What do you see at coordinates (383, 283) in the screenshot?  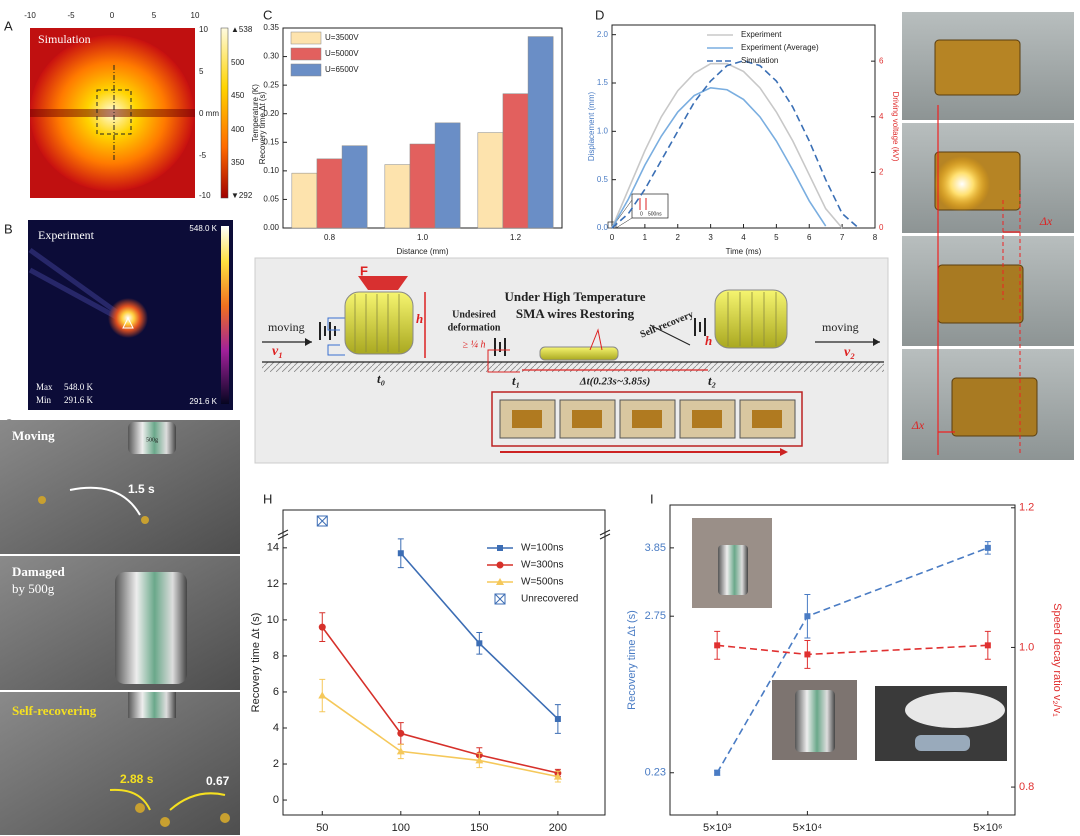 I see `force-arrow` at bounding box center [383, 283].